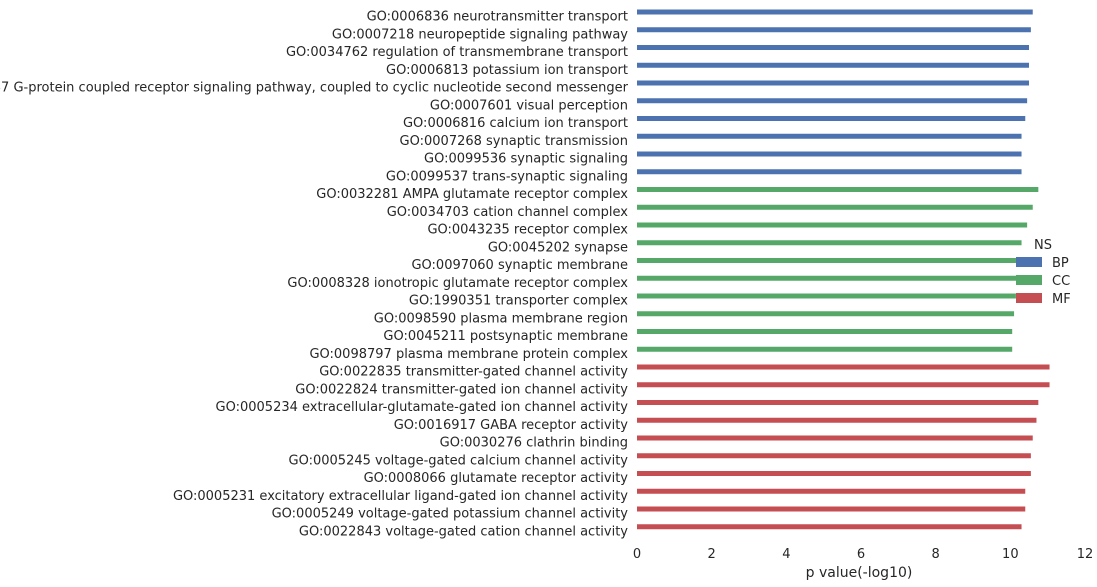 The image size is (1097, 587). What do you see at coordinates (936, 554) in the screenshot?
I see `x-tick-label: 8` at bounding box center [936, 554].